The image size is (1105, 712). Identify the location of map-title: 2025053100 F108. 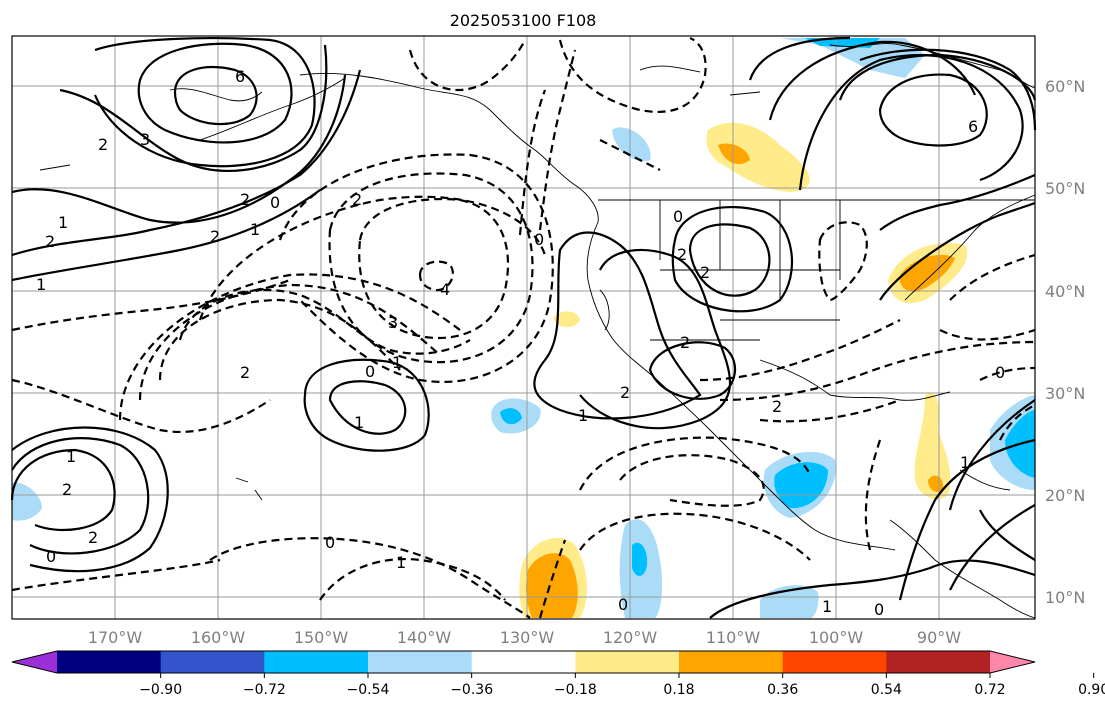
(523, 20).